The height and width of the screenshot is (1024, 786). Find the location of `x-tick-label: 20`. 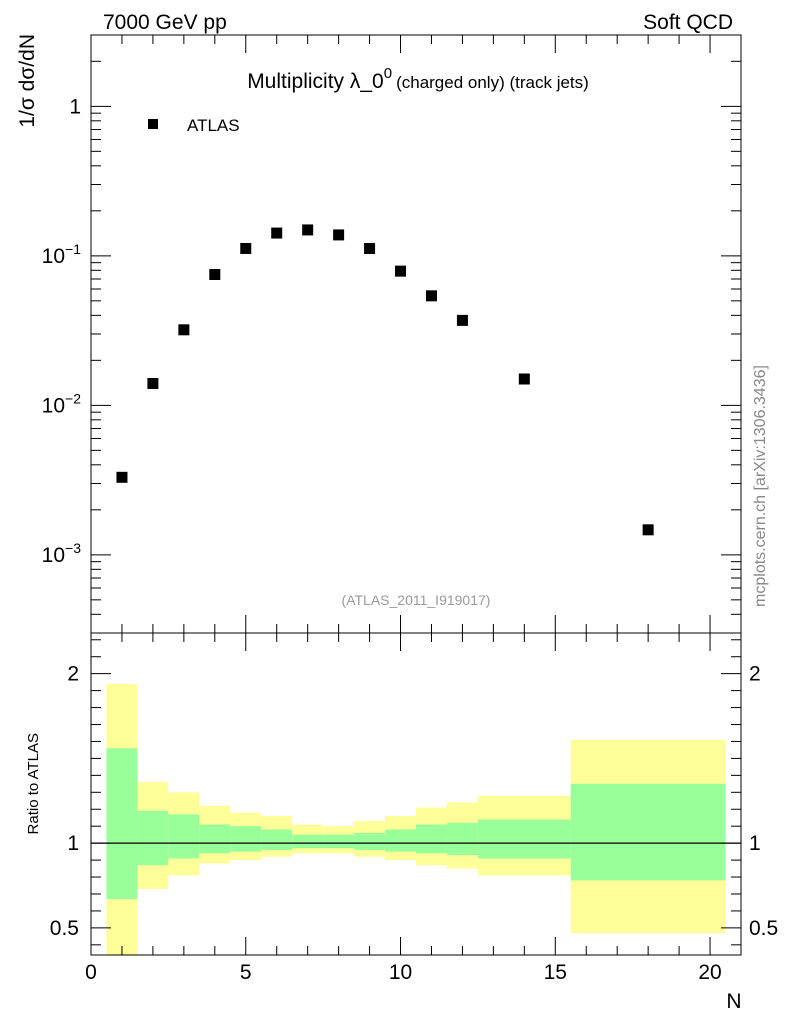

x-tick-label: 20 is located at coordinates (709, 972).